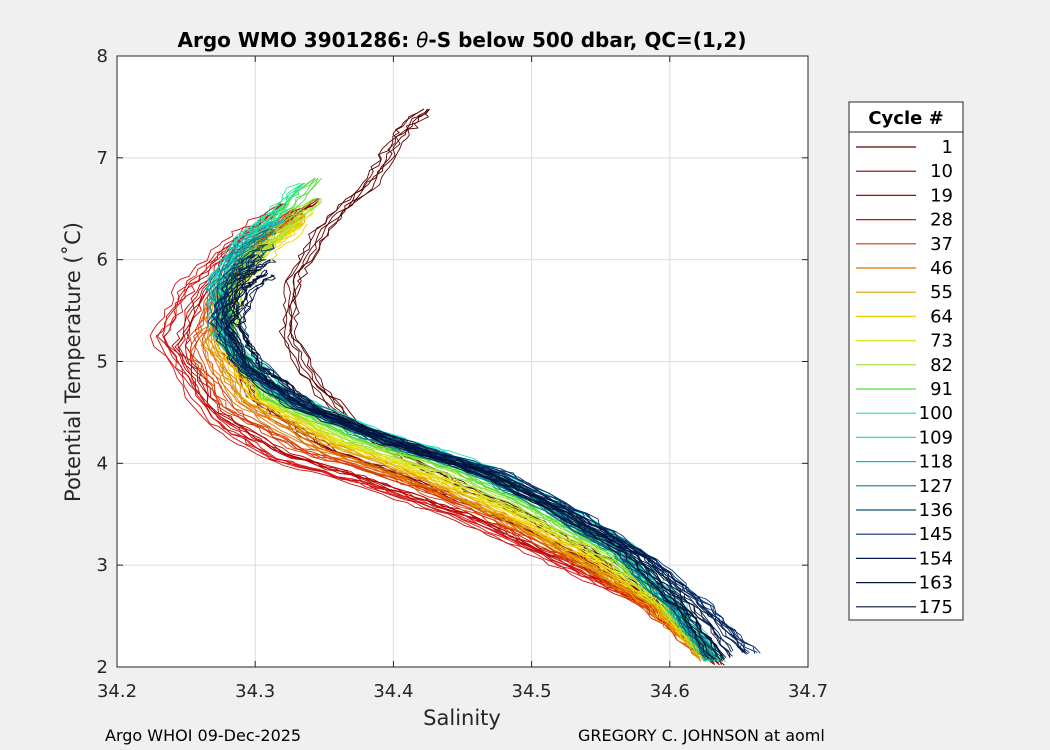  What do you see at coordinates (102, 667) in the screenshot?
I see `y-tick-label: 2` at bounding box center [102, 667].